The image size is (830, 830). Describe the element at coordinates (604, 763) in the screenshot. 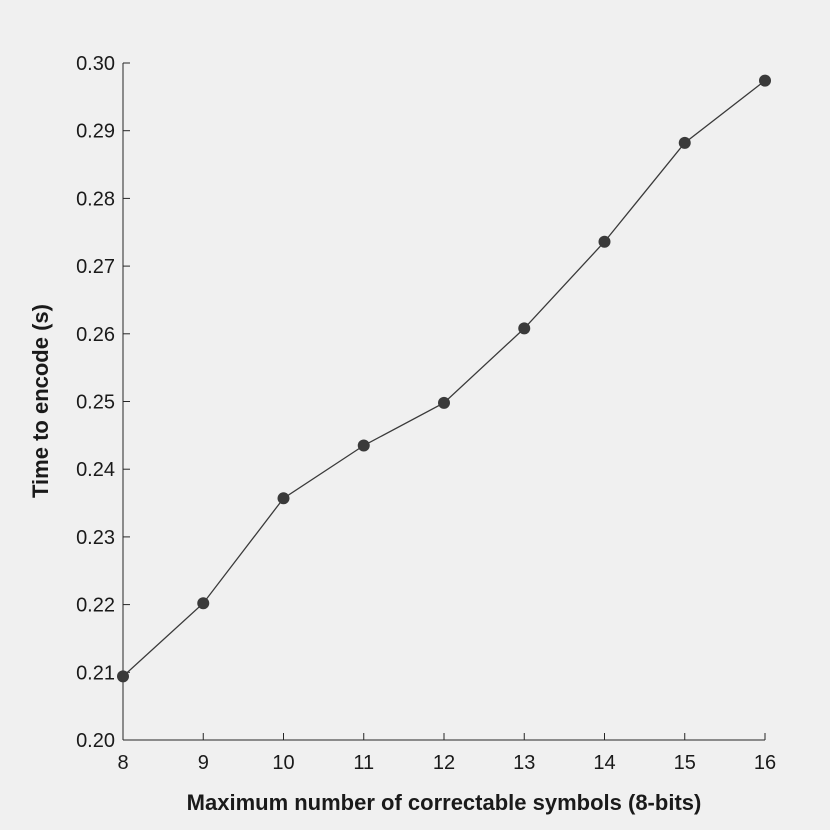

I see `x-tick-label: 14` at that location.